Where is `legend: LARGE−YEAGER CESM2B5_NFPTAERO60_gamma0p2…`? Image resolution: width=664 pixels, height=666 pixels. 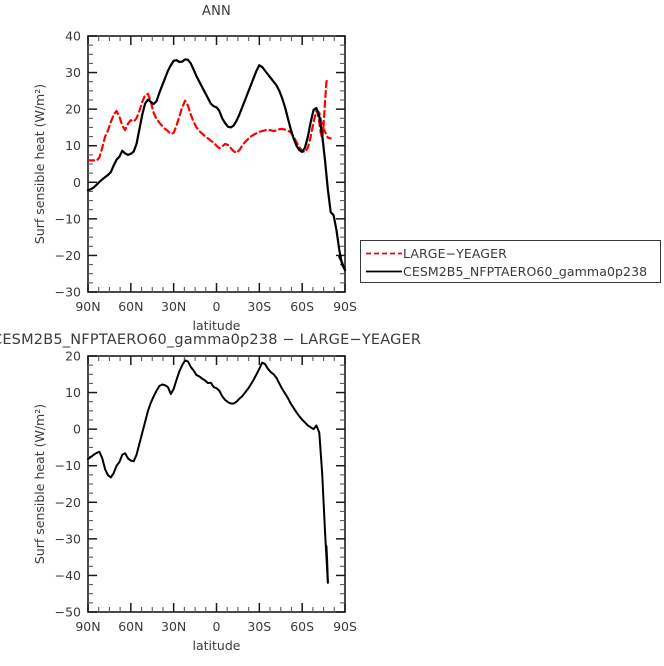 legend: LARGE−YEAGER CESM2B5_NFPTAERO60_gamma0p2… is located at coordinates (510, 261).